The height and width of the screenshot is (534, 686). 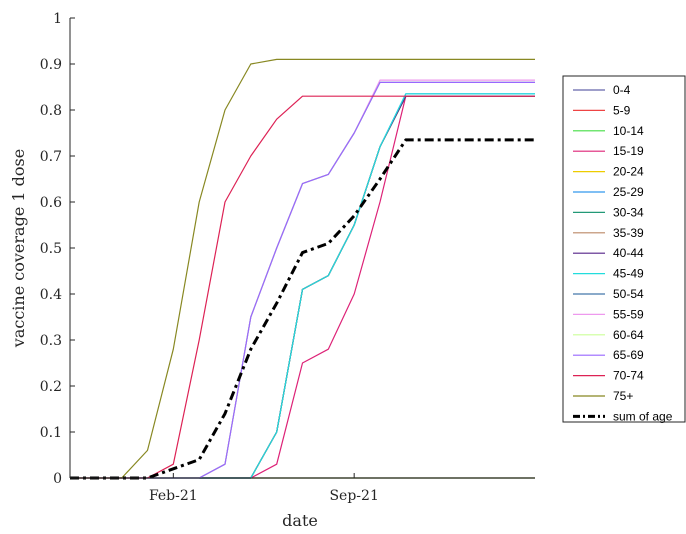 I want to click on x-tick-labels: Feb-21 Sep-21, so click(x=264, y=488).